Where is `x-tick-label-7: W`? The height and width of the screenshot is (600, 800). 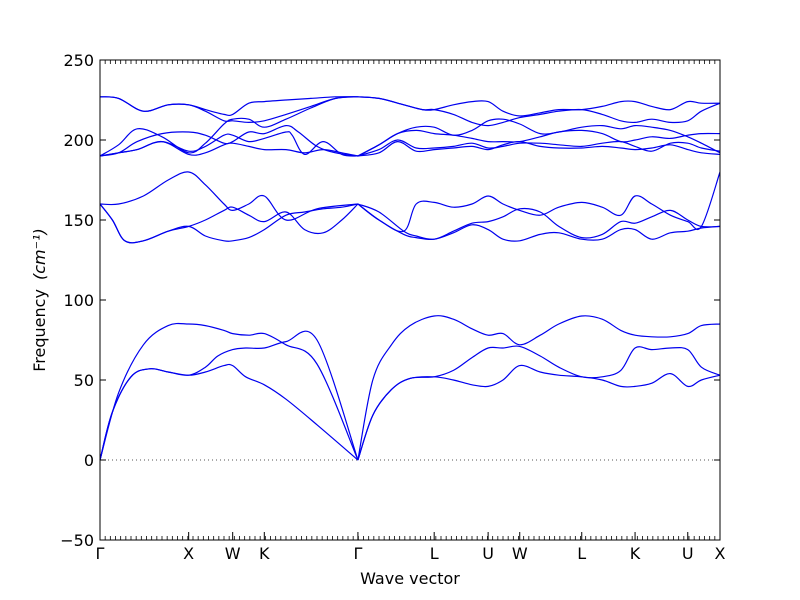 x-tick-label-7: W is located at coordinates (520, 553).